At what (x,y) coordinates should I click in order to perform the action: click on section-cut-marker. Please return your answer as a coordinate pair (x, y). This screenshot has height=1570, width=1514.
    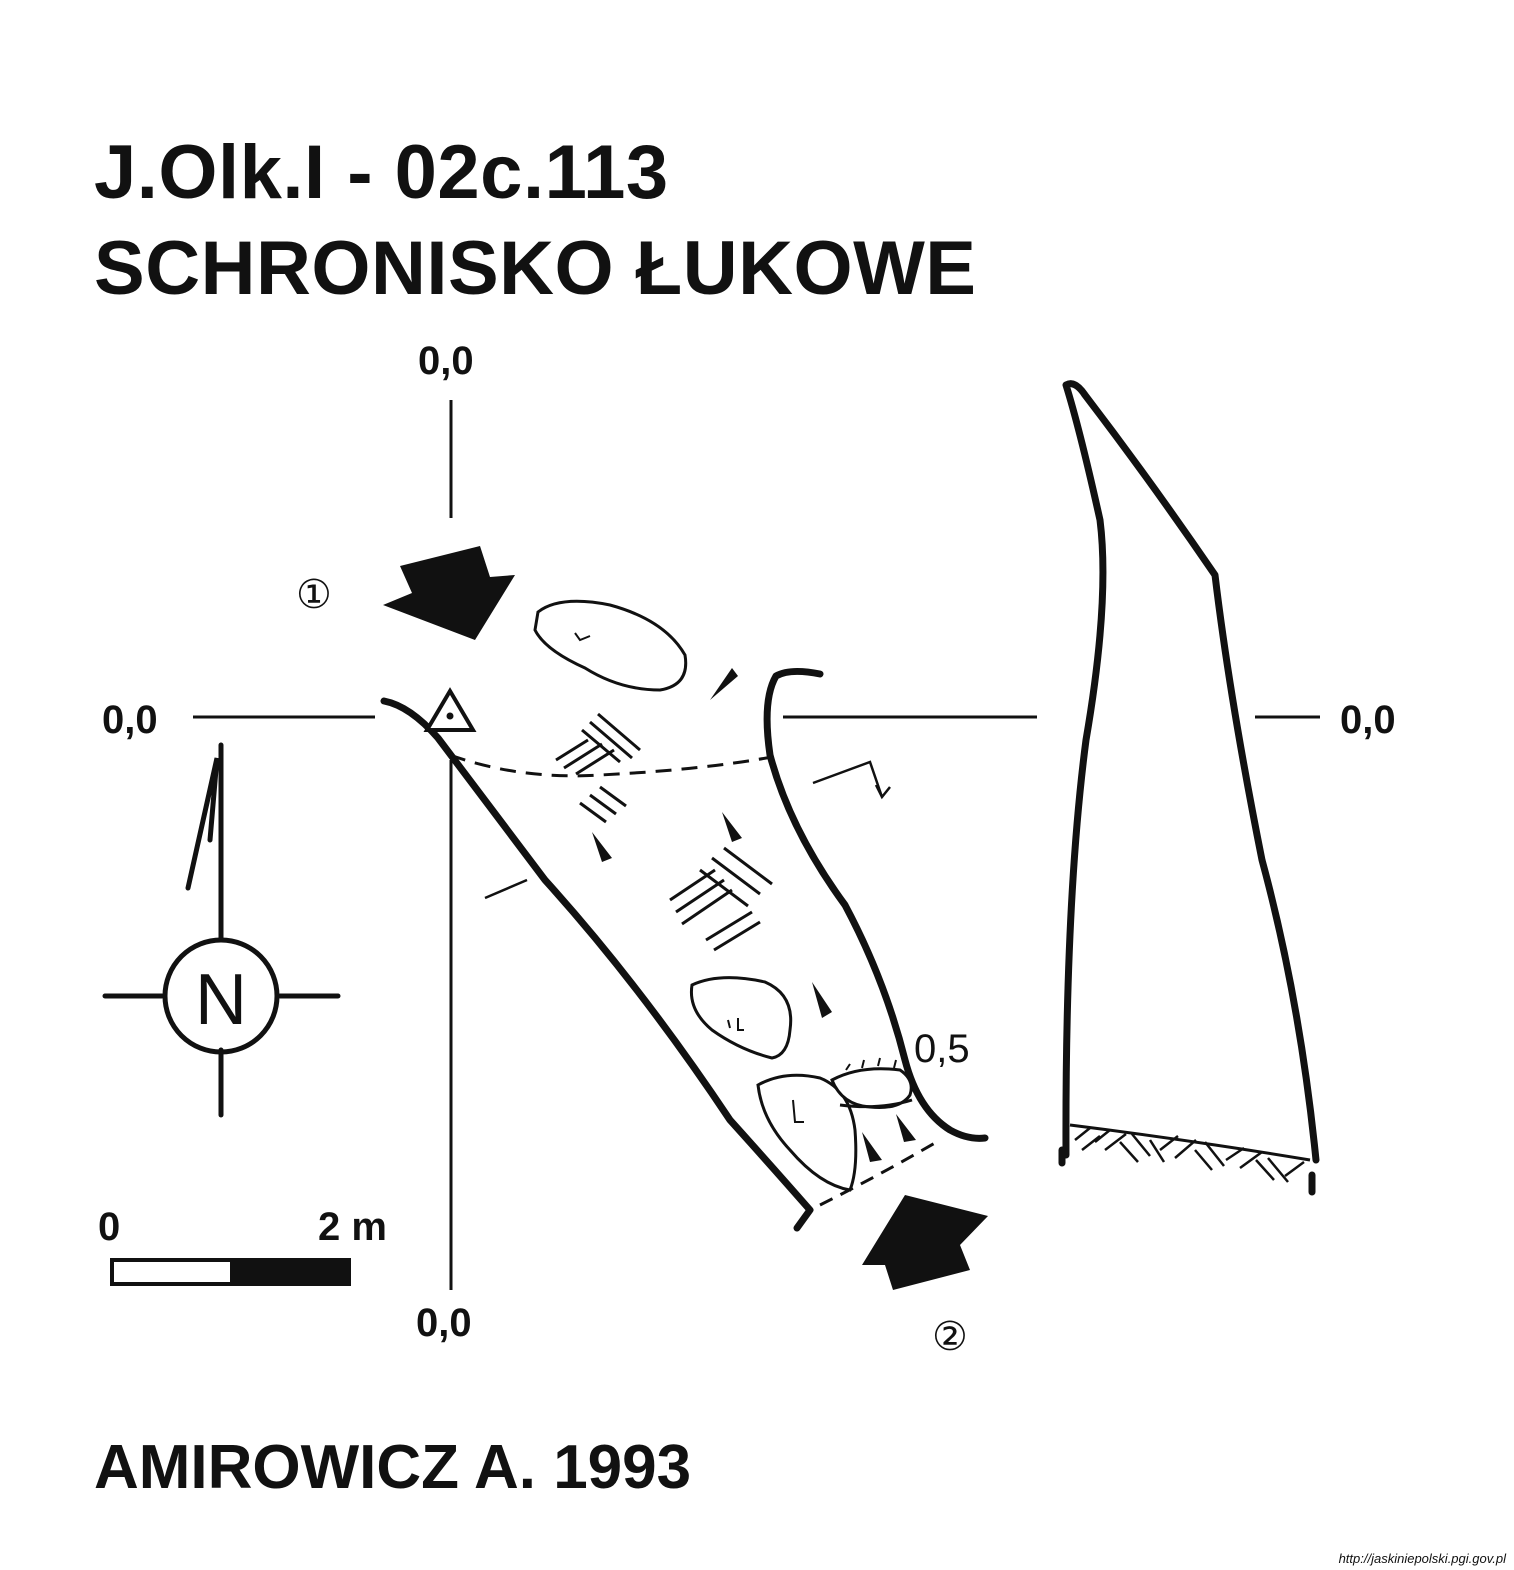
    Looking at the image, I should click on (687, 830).